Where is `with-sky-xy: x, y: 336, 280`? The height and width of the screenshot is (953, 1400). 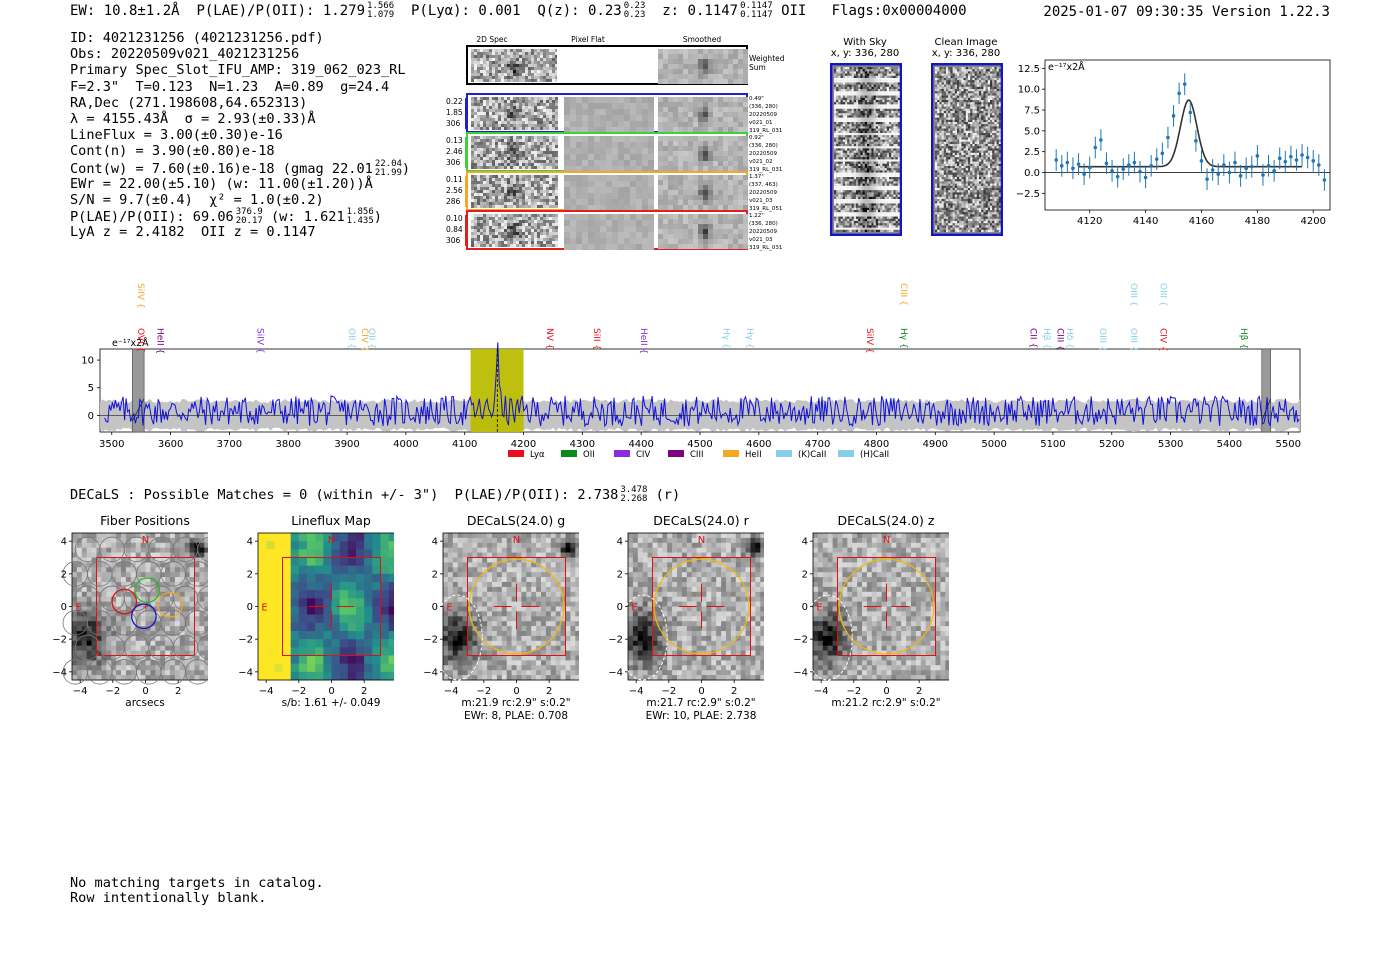 with-sky-xy: x, y: 336, 280 is located at coordinates (865, 53).